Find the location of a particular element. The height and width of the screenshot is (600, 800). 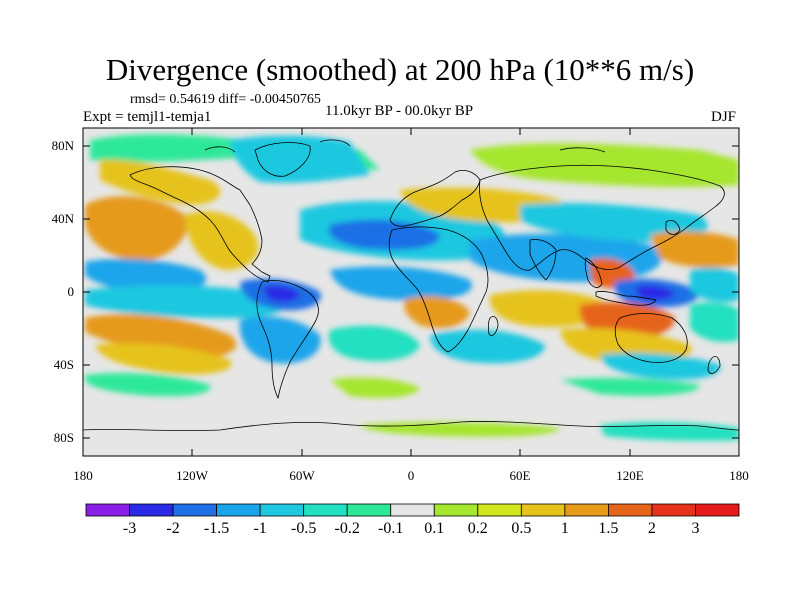

field-spac-yellow is located at coordinates (163, 359).